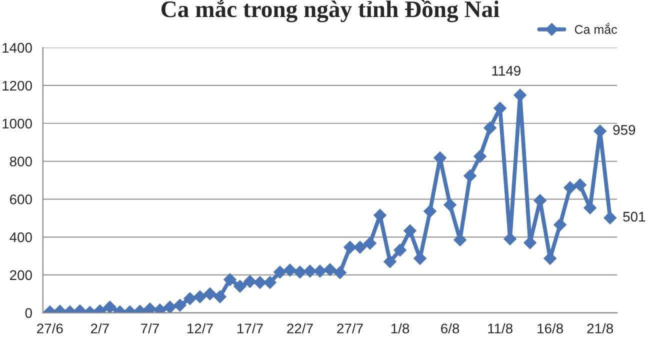  Describe the element at coordinates (21, 199) in the screenshot. I see `y-tick-label: 600` at that location.